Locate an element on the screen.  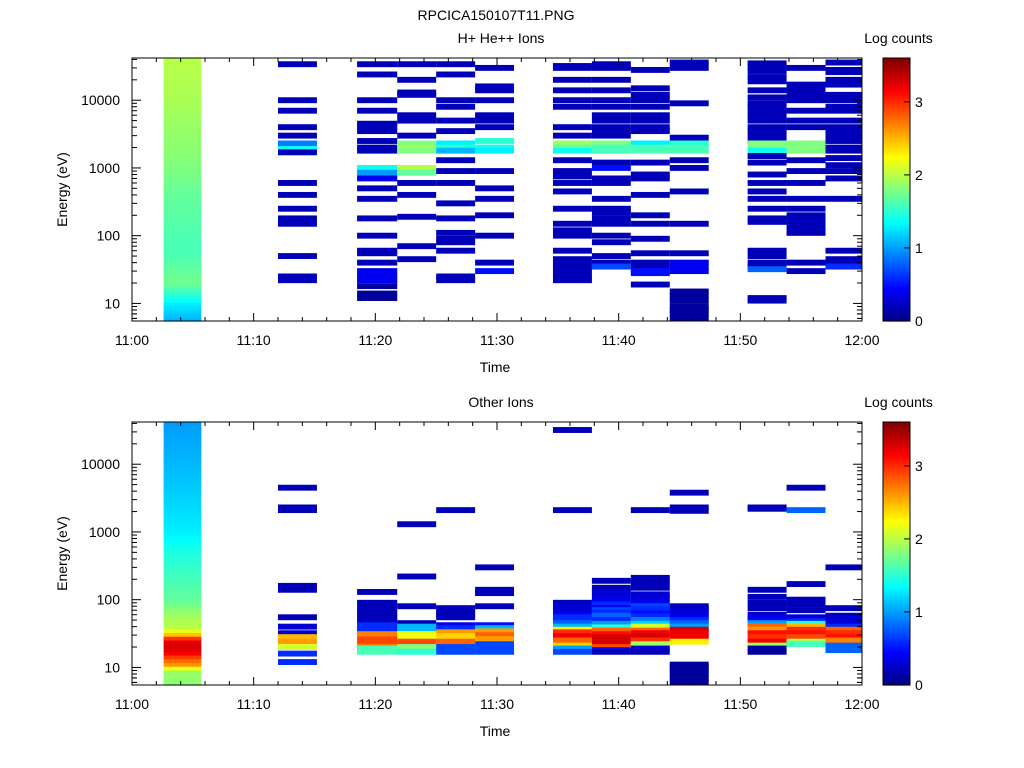
x-axis-label: Time is located at coordinates (495, 731).